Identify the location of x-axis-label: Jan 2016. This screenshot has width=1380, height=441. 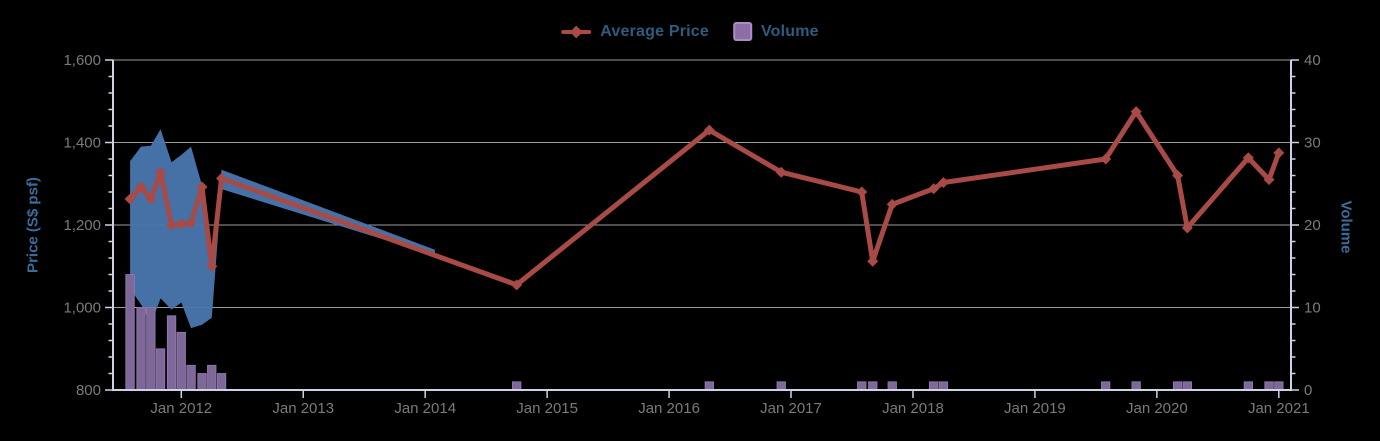
(669, 408).